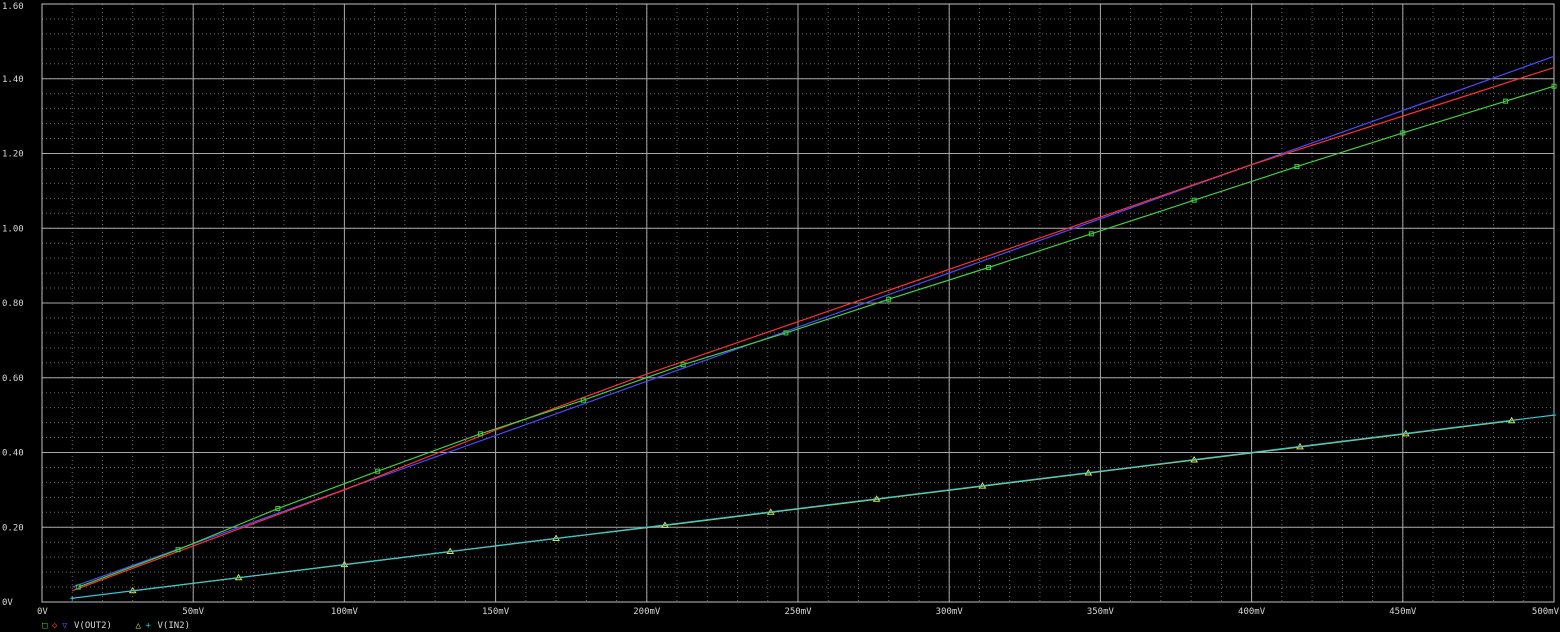 This screenshot has height=632, width=1560. What do you see at coordinates (13, 304) in the screenshot?
I see `y-tick-label: 0.80` at bounding box center [13, 304].